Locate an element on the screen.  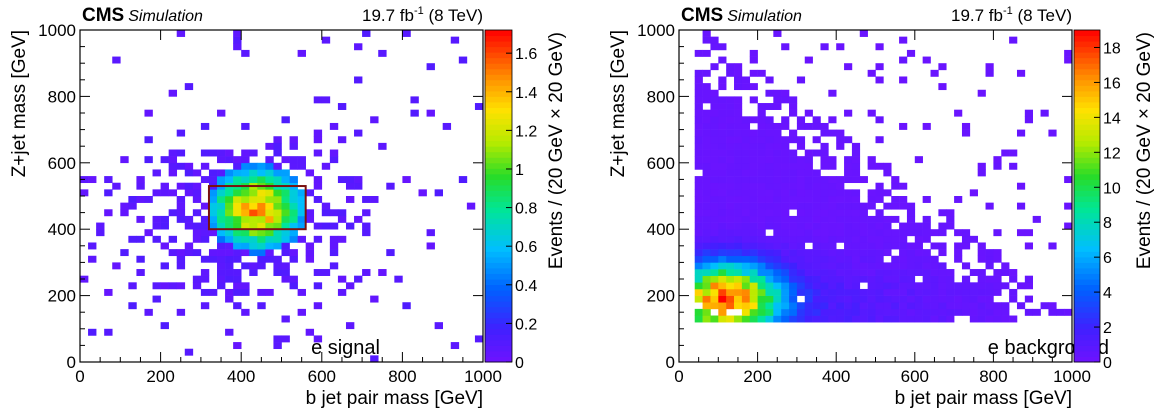
colorbar-tick-label: 0 is located at coordinates (519, 363).